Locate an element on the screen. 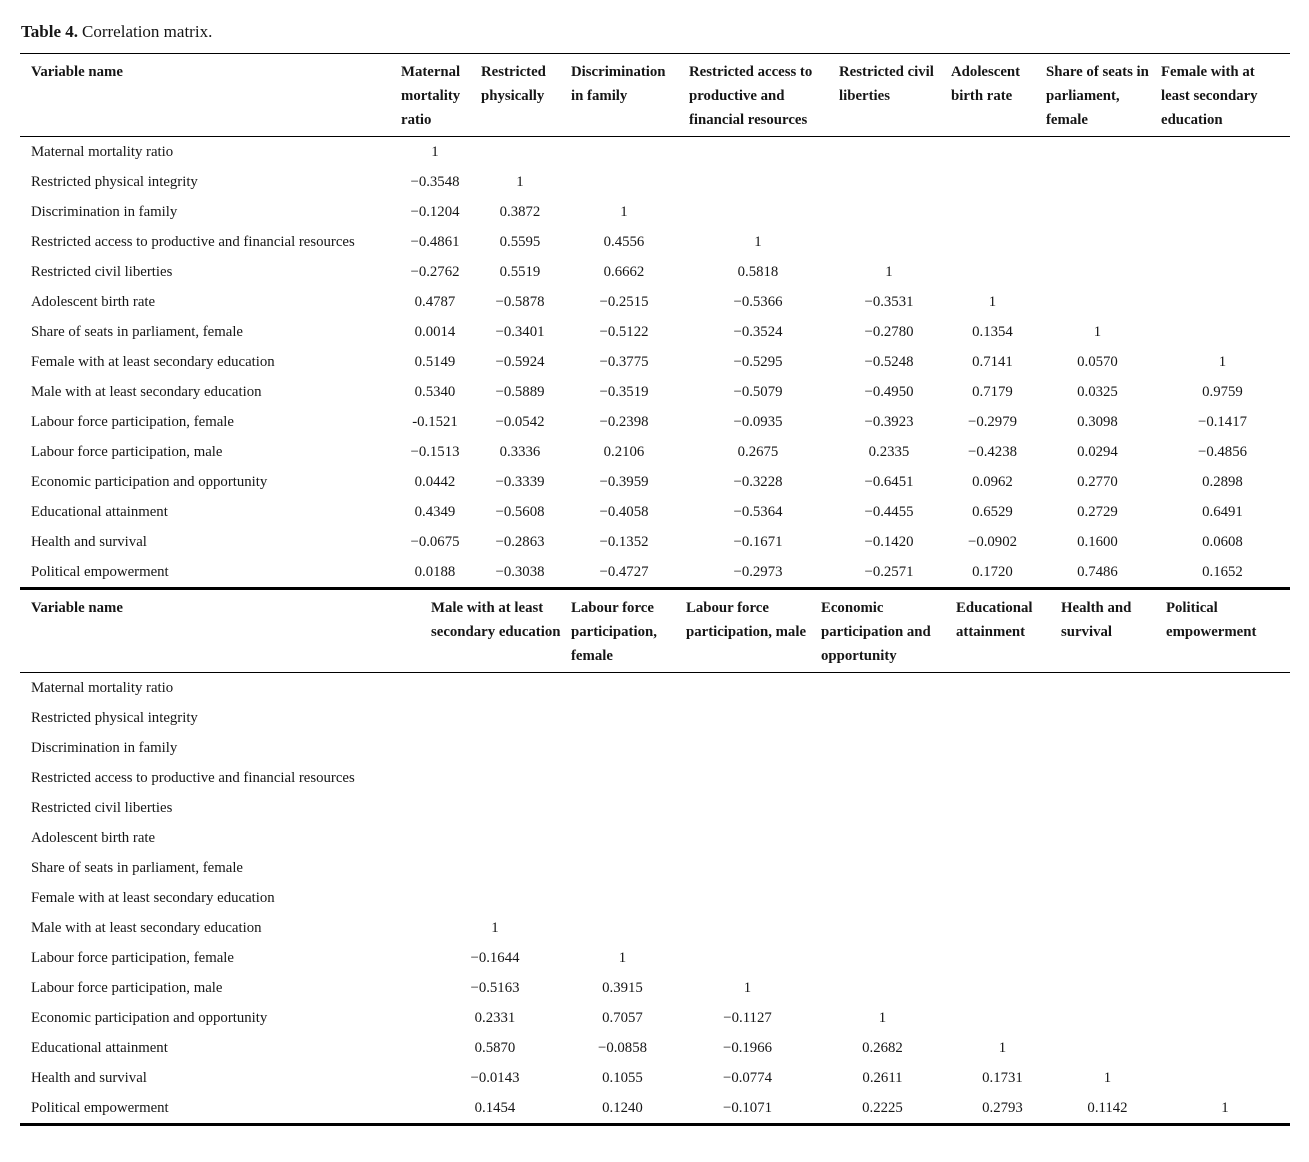 Image resolution: width=1309 pixels, height=1162 pixels. correlation-value: 0.1731 is located at coordinates (1002, 1078).